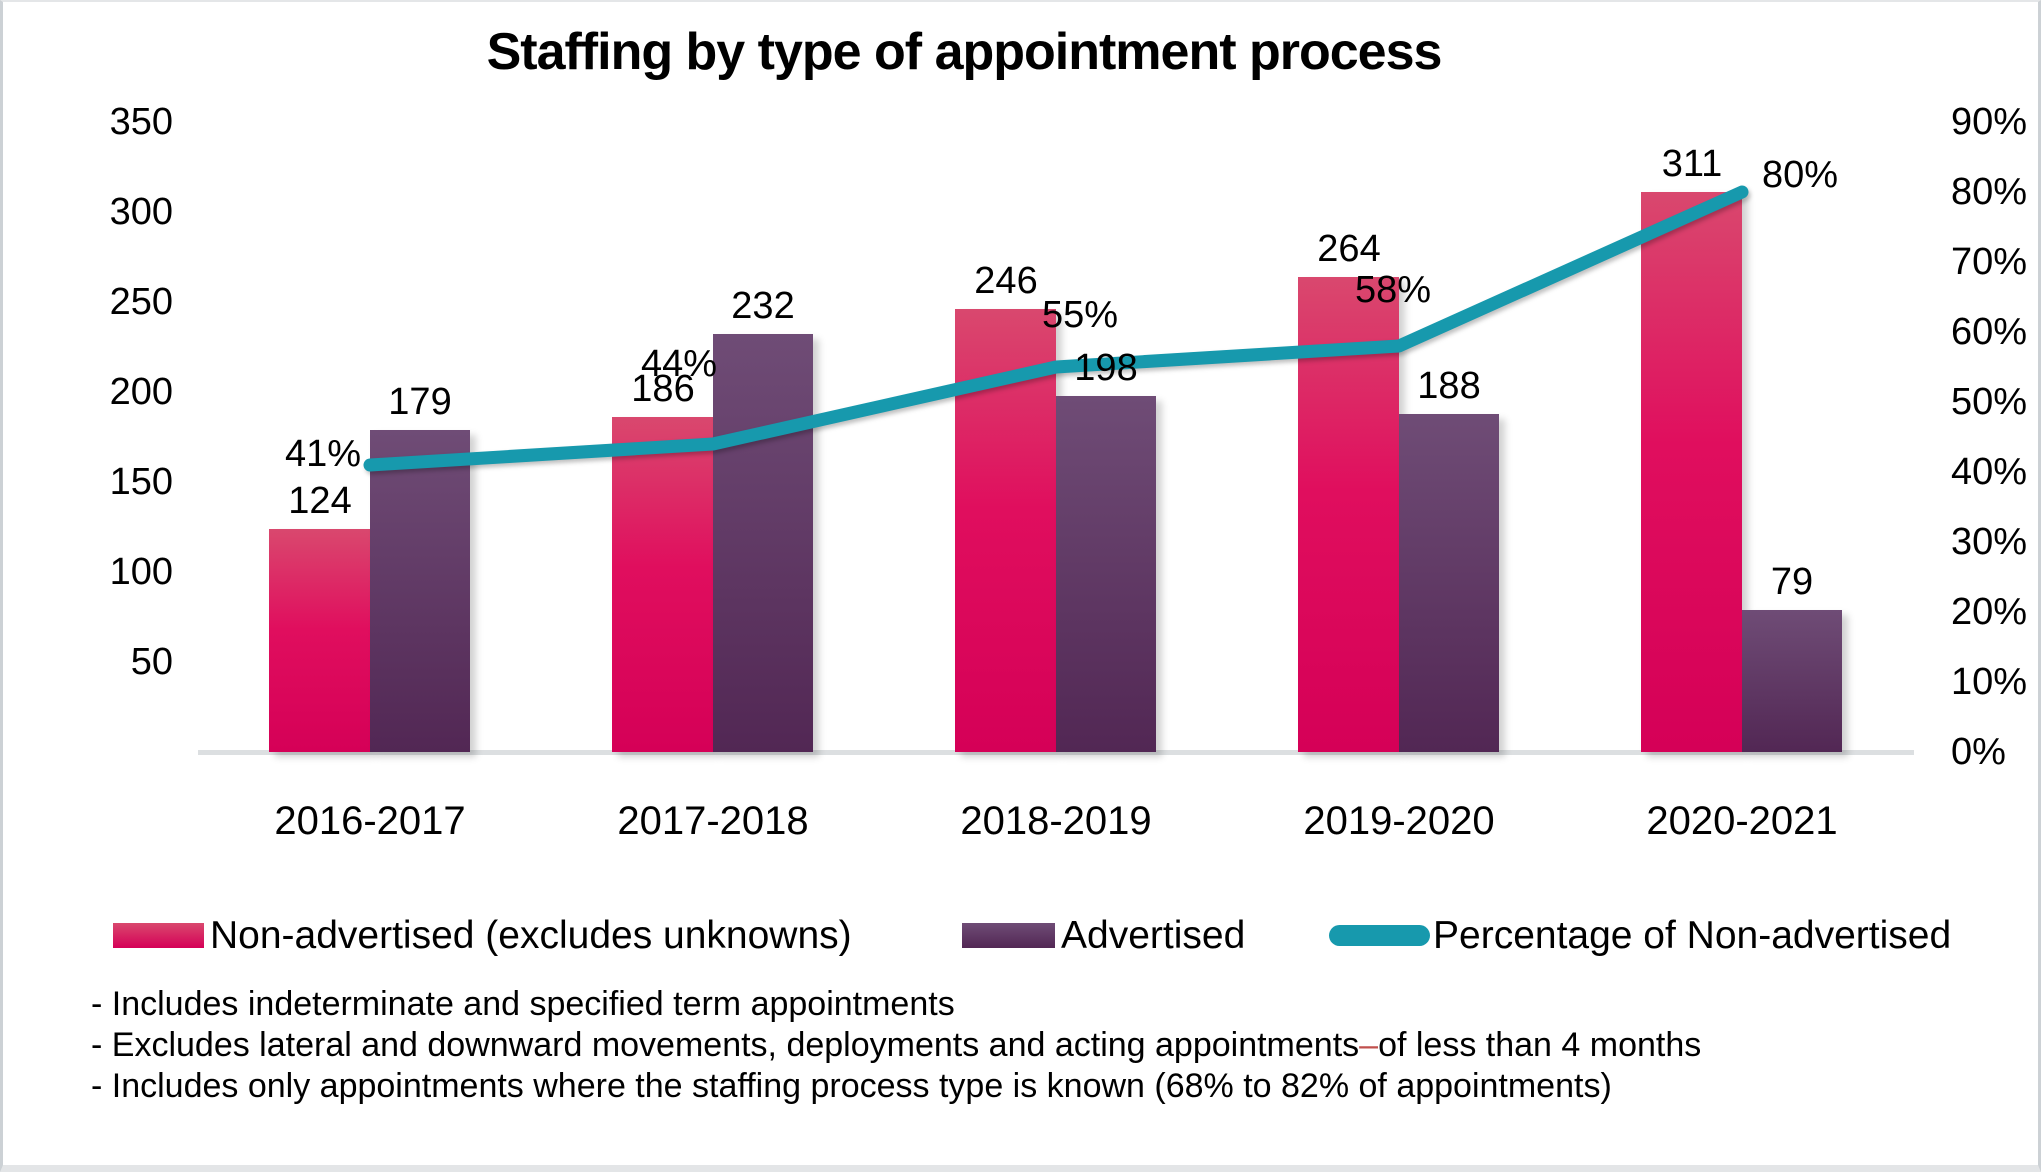 The height and width of the screenshot is (1172, 2041). What do you see at coordinates (1978, 752) in the screenshot?
I see `right-axis-tick: 0%` at bounding box center [1978, 752].